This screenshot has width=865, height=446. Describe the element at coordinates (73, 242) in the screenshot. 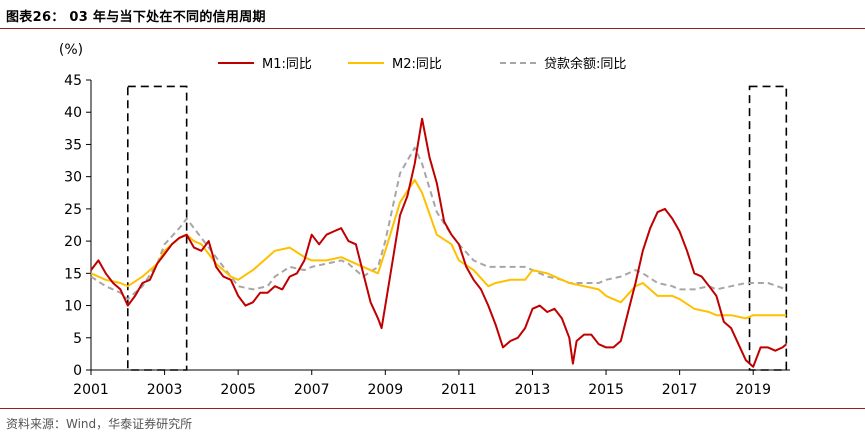

I see `y-tick-label: 20` at that location.